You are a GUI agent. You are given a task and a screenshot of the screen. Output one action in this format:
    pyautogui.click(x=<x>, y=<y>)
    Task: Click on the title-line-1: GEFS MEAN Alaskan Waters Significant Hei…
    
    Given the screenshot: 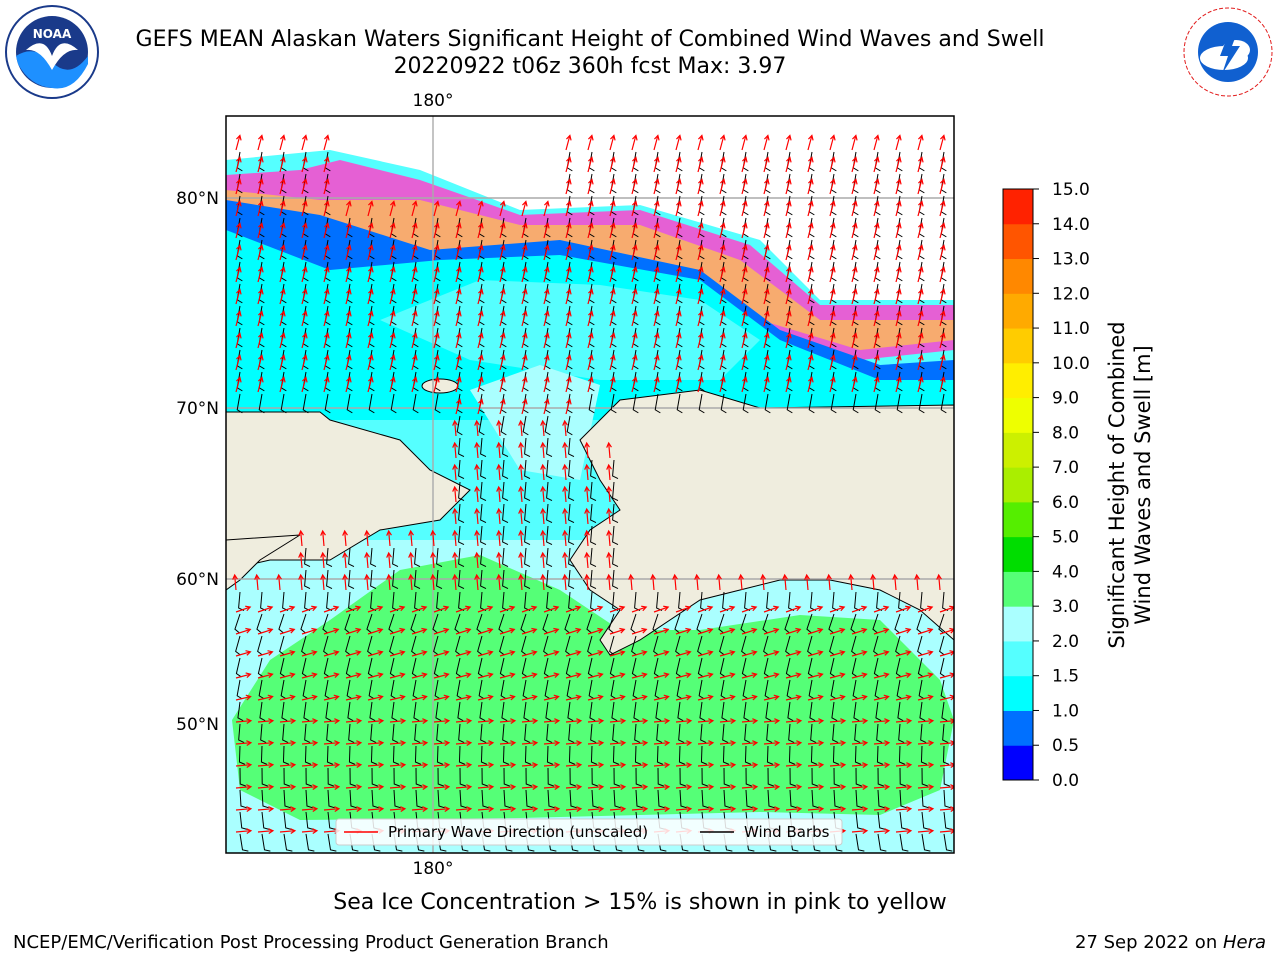 What is the action you would take?
    pyautogui.click(x=590, y=39)
    